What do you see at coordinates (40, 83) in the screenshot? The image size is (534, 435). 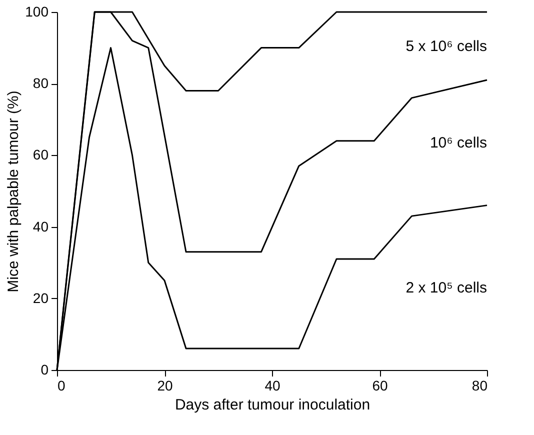 I see `y-tick-label: 80` at bounding box center [40, 83].